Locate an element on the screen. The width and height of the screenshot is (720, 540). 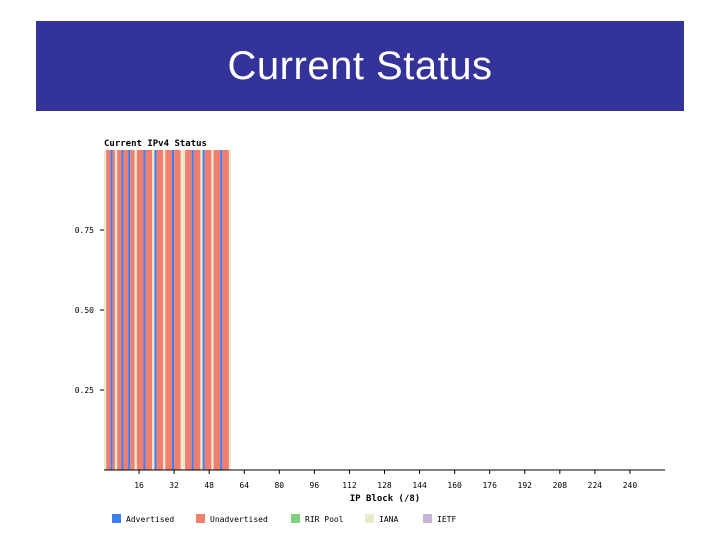
chart-legend: Advertised Unadvertised RIR Pool IANA IETF is located at coordinates (284, 519).